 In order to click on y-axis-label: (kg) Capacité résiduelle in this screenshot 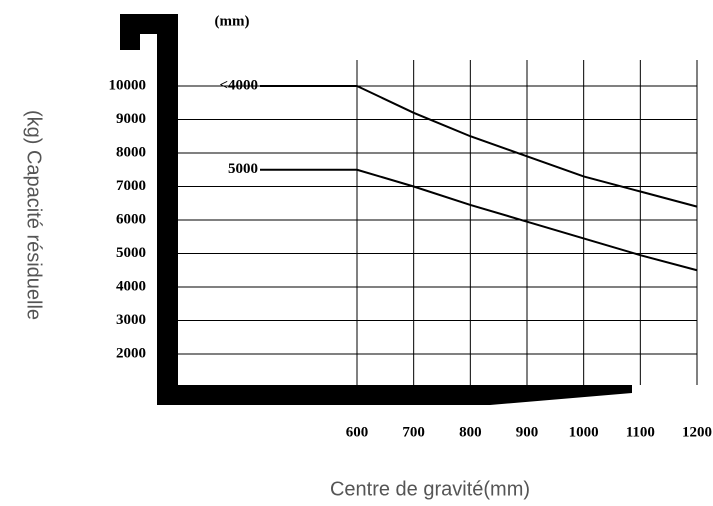, I will do `click(34, 215)`.